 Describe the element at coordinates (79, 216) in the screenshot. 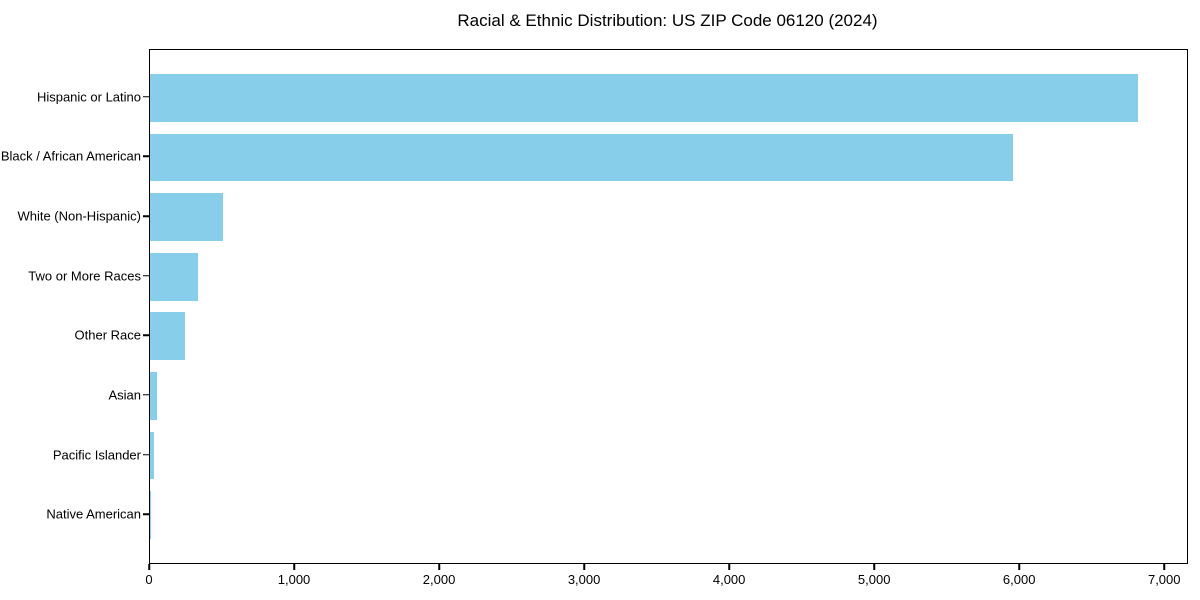

I see `y-tick-label: White (Non-Hispanic)` at that location.